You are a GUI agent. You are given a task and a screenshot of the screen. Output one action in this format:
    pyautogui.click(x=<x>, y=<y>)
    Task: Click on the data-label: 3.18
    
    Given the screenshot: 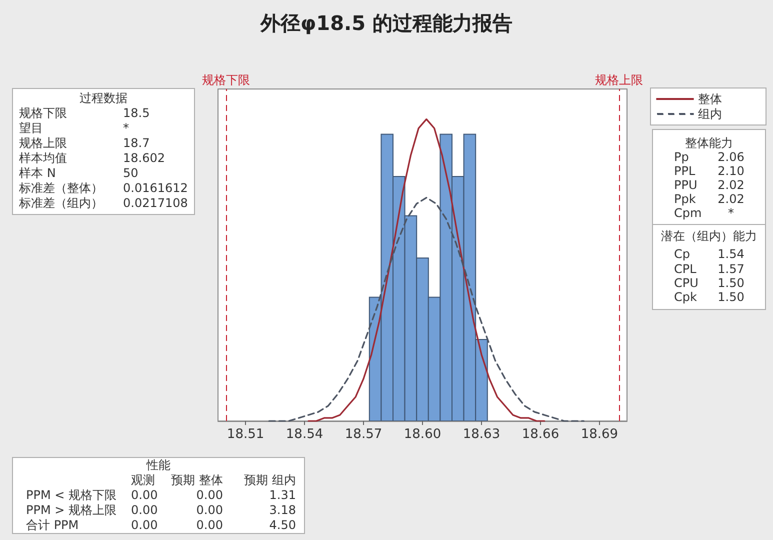 What is the action you would take?
    pyautogui.click(x=282, y=510)
    